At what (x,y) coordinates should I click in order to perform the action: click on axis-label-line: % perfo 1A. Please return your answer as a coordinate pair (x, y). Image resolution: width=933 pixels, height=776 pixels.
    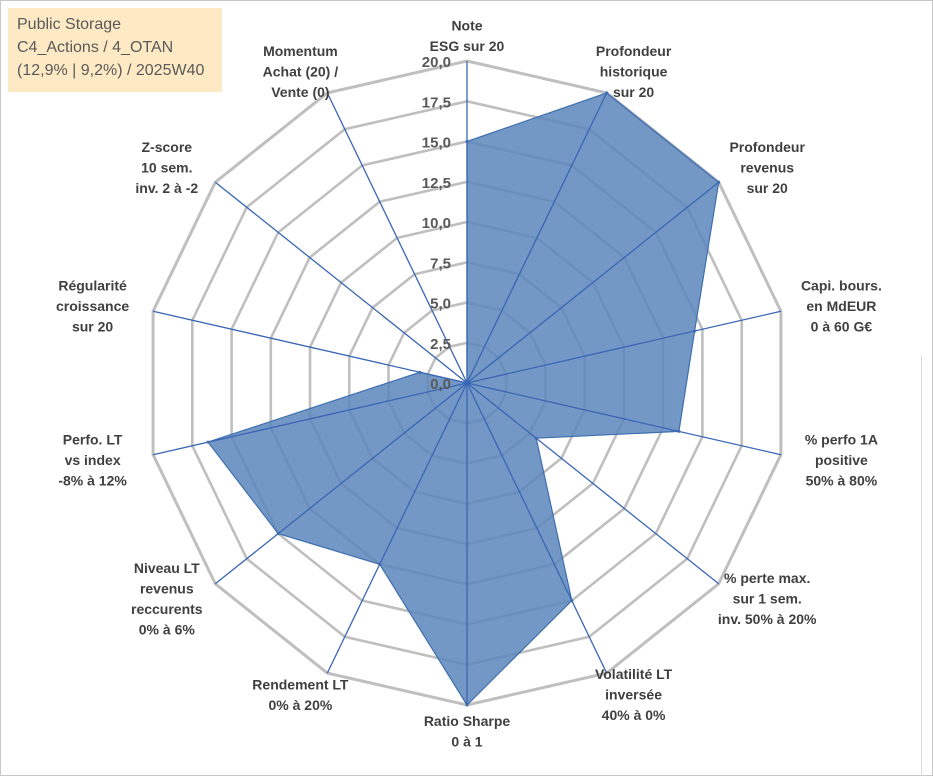
    Looking at the image, I should click on (841, 440).